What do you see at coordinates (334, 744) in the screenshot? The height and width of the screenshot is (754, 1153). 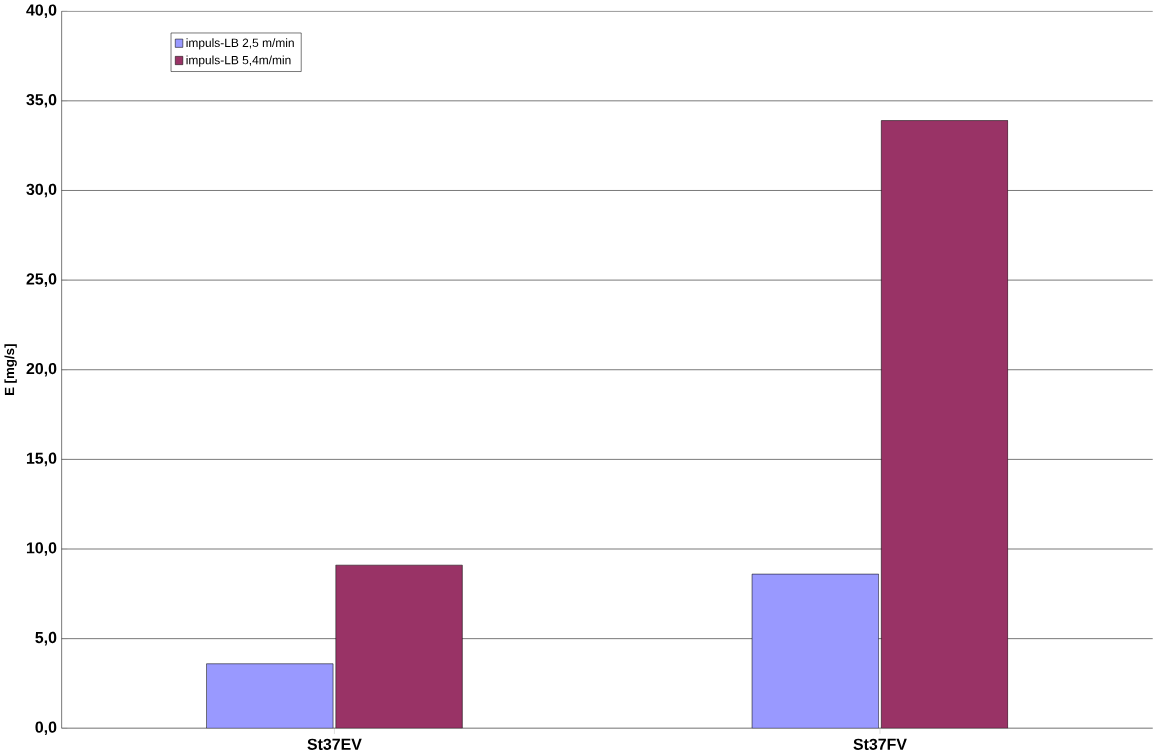 I see `x-tick-label: St37EV` at bounding box center [334, 744].